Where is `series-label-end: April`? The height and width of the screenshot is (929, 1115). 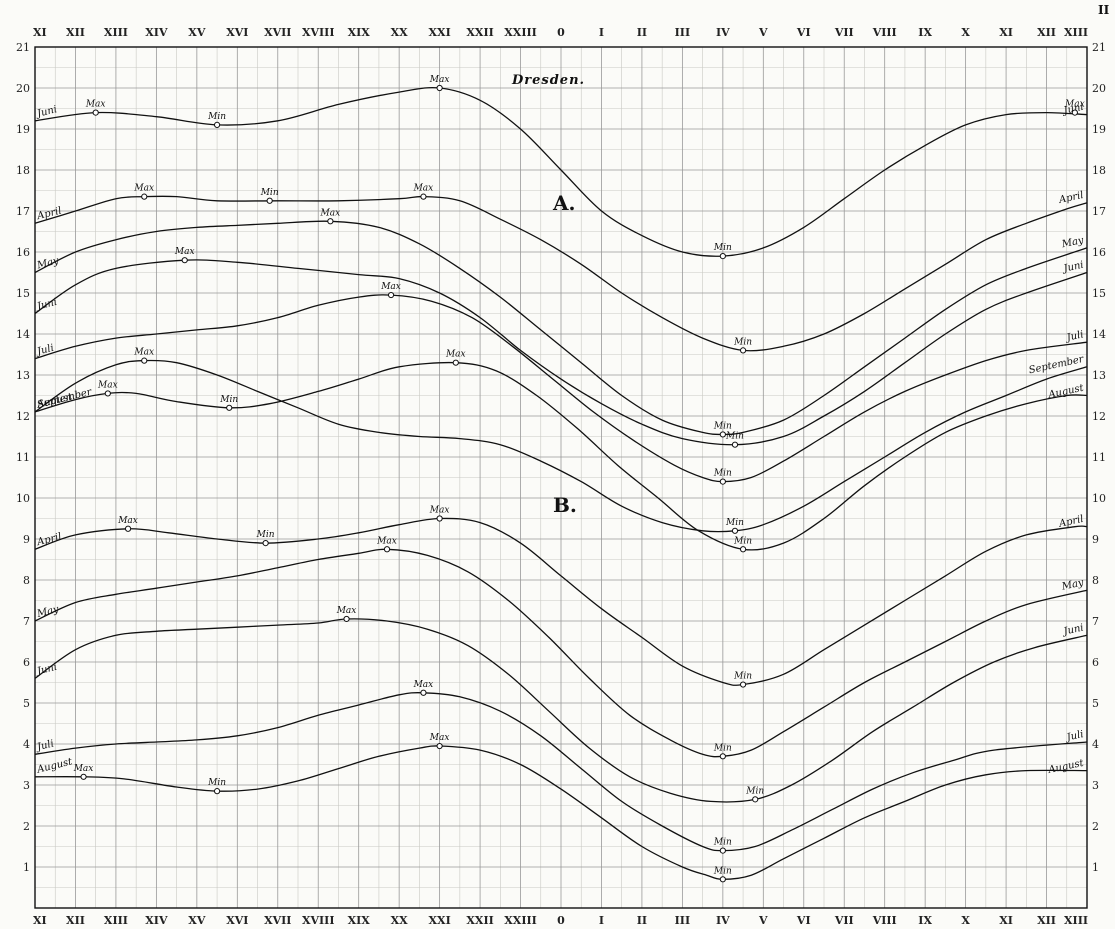 series-label-end: April is located at coordinates (1071, 522).